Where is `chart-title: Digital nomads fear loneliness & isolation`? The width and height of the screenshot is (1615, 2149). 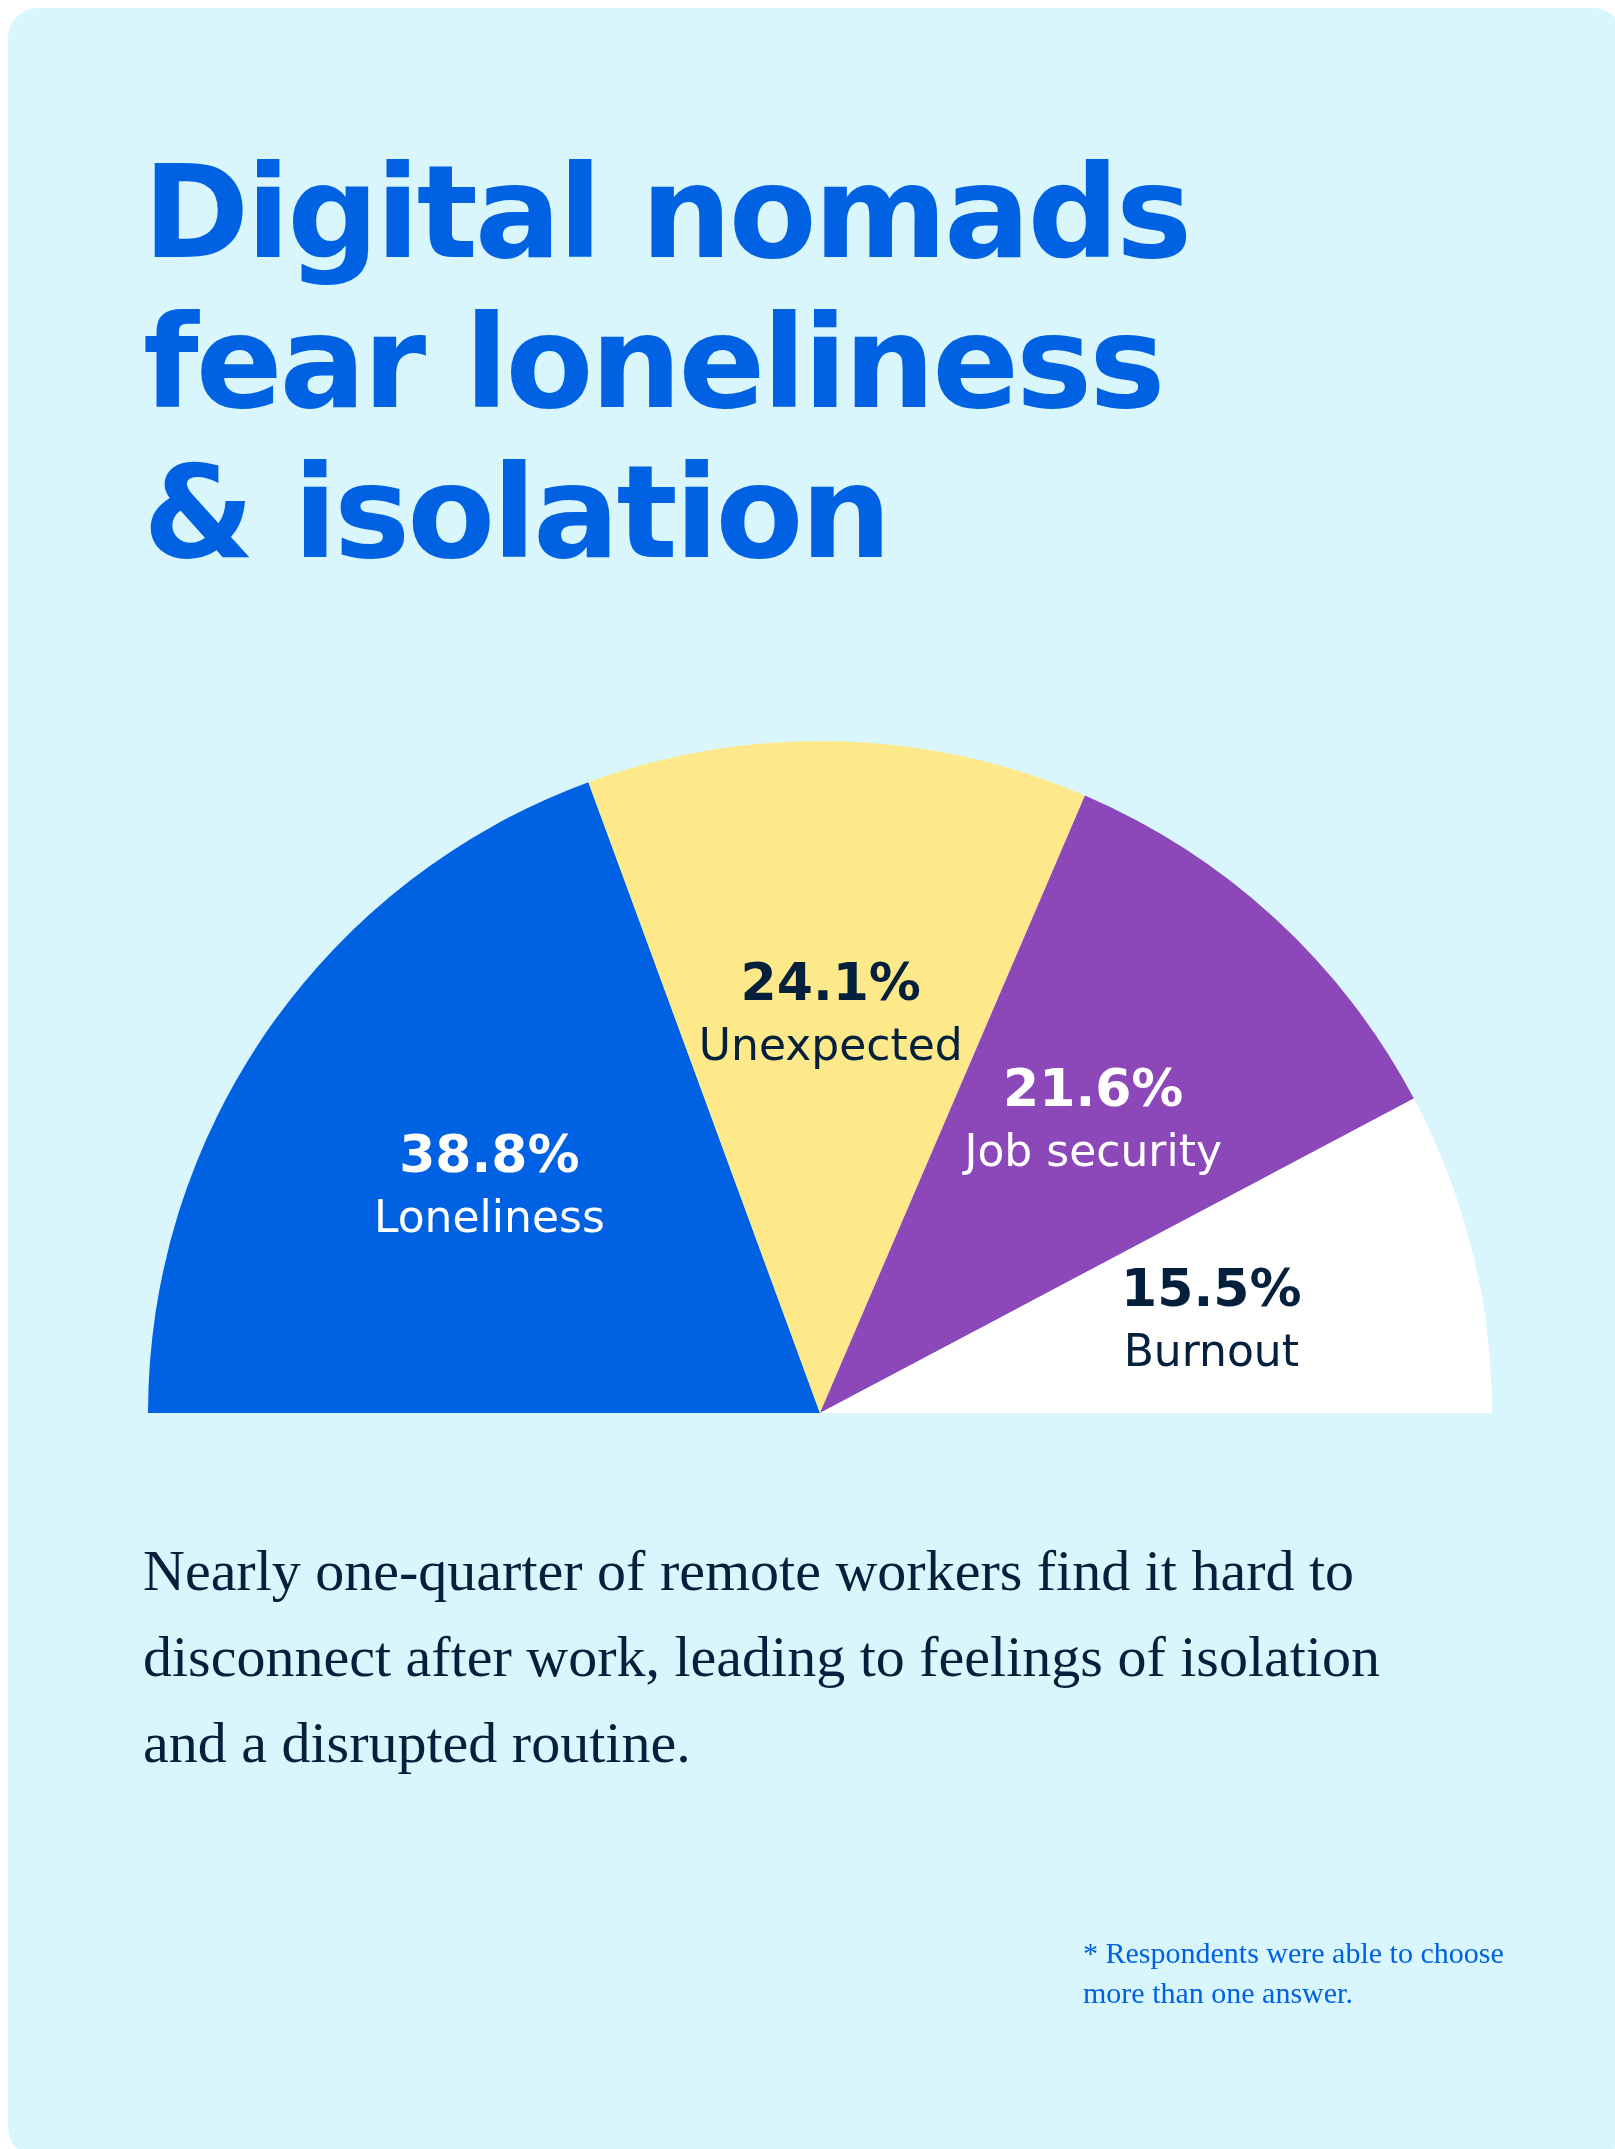 chart-title: Digital nomads fear loneliness & isolation is located at coordinates (667, 363).